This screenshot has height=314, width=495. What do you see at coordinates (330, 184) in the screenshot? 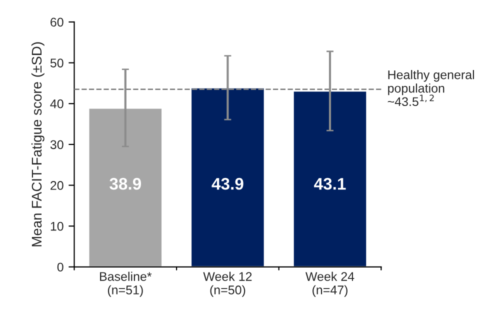
I see `data-label: 43.1` at bounding box center [330, 184].